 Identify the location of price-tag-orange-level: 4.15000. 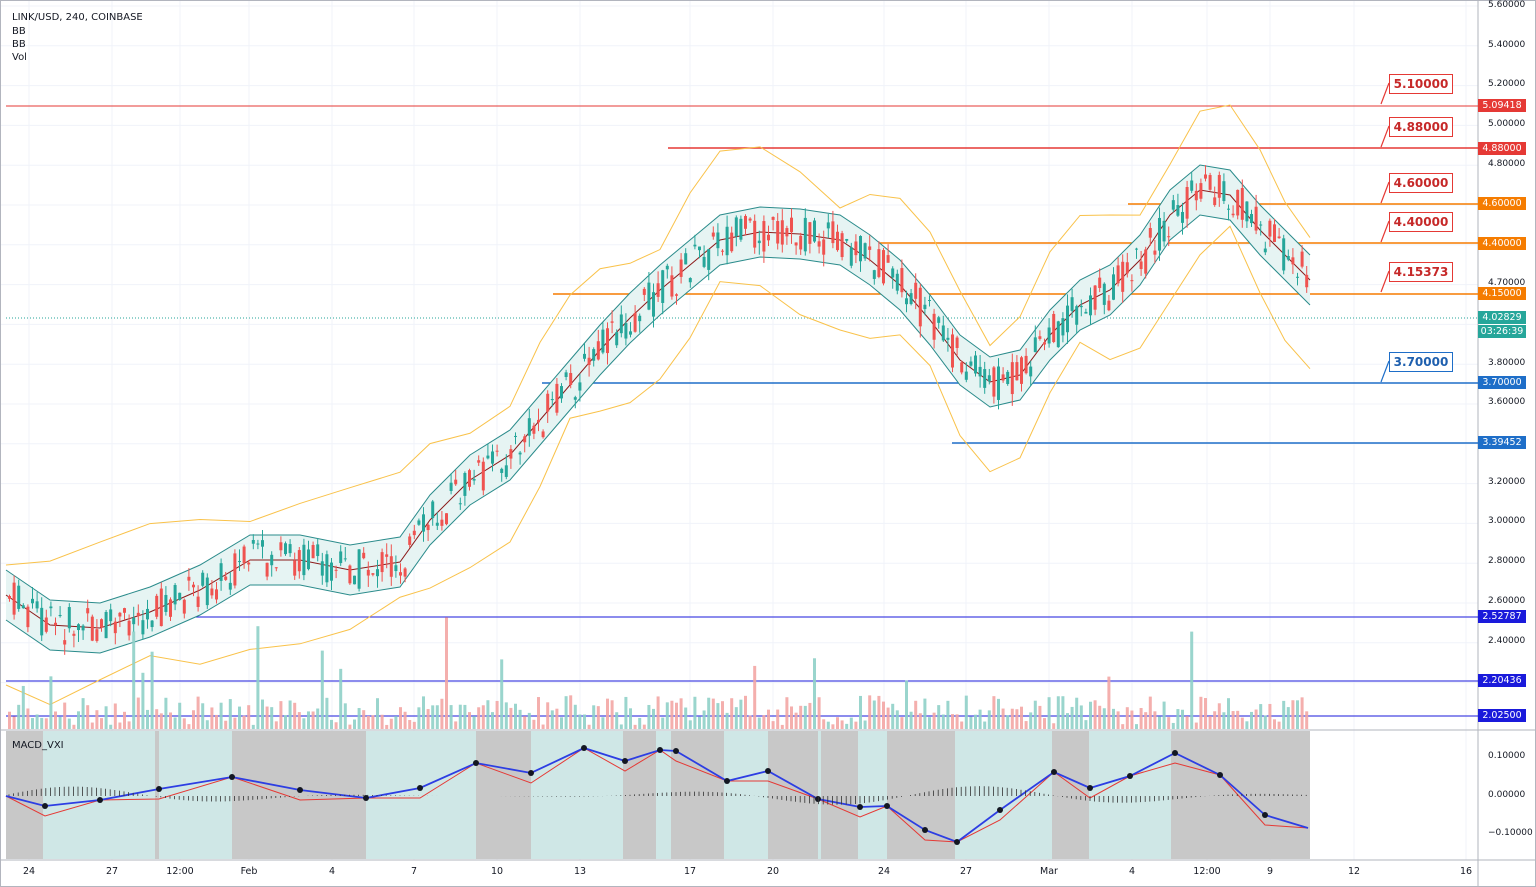
(1502, 293).